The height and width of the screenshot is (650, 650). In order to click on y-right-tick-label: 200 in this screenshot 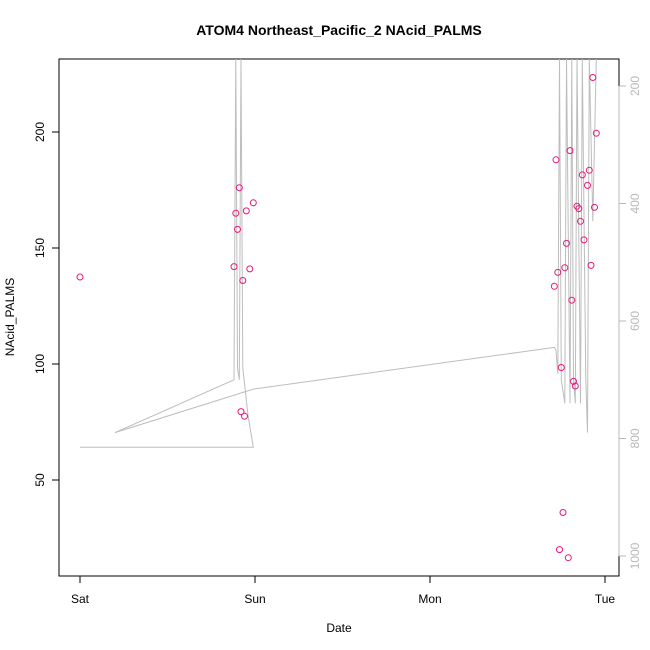, I will do `click(635, 86)`.